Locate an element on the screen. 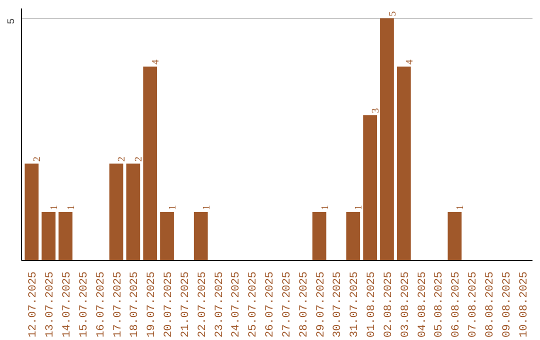 This screenshot has height=340, width=540. x-tick-label: 01.08.2025 is located at coordinates (372, 304).